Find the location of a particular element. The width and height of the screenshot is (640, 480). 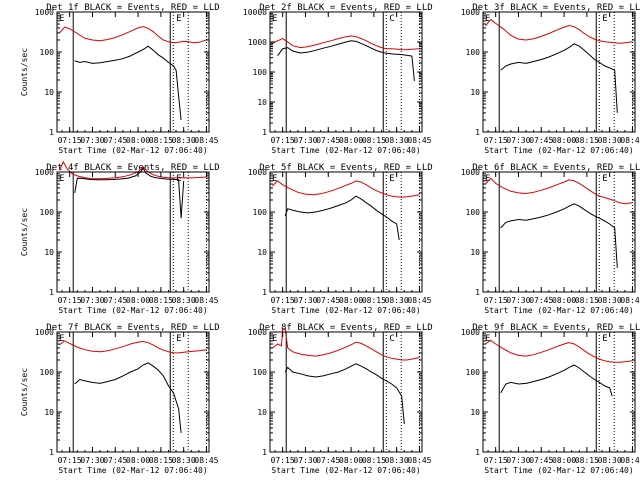

panel-title: Det 2f BLACK = Events, RED = LLD is located at coordinates (345, 8).